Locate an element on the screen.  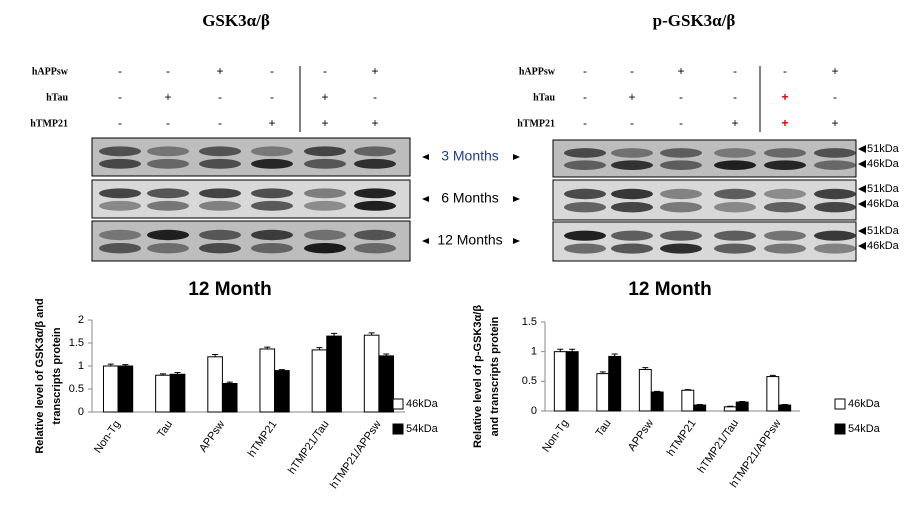
x-tick-label: Non-Tg is located at coordinates (107, 437).